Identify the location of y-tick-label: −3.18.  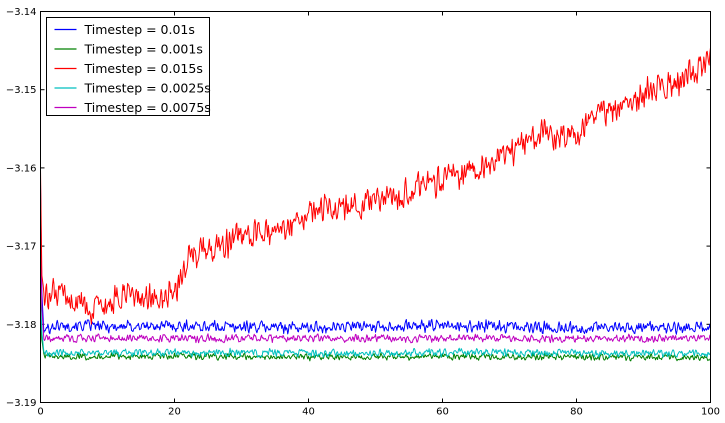
(21, 325).